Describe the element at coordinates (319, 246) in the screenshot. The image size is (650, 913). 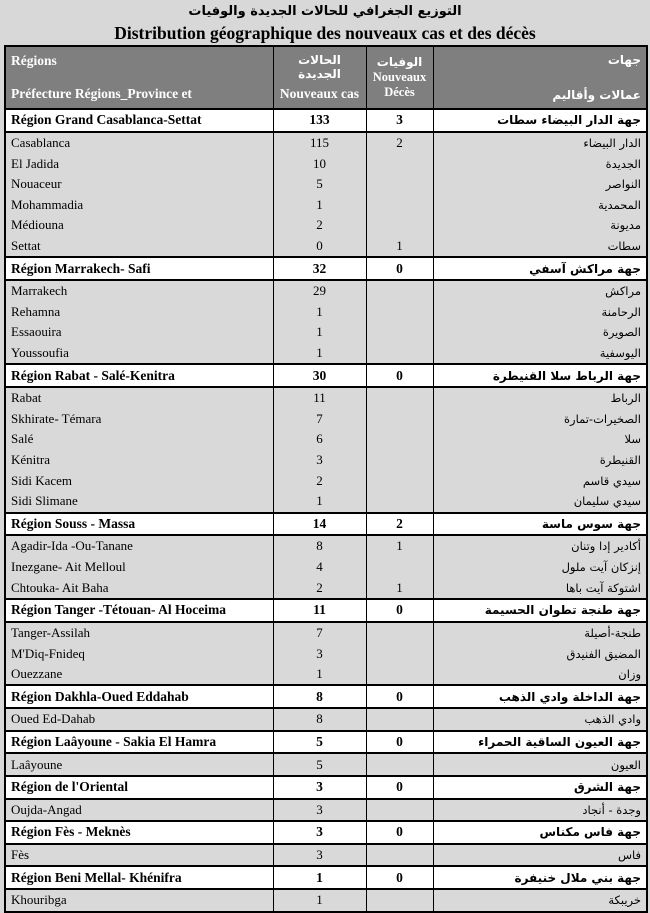
I see `row-new-cases: 0` at that location.